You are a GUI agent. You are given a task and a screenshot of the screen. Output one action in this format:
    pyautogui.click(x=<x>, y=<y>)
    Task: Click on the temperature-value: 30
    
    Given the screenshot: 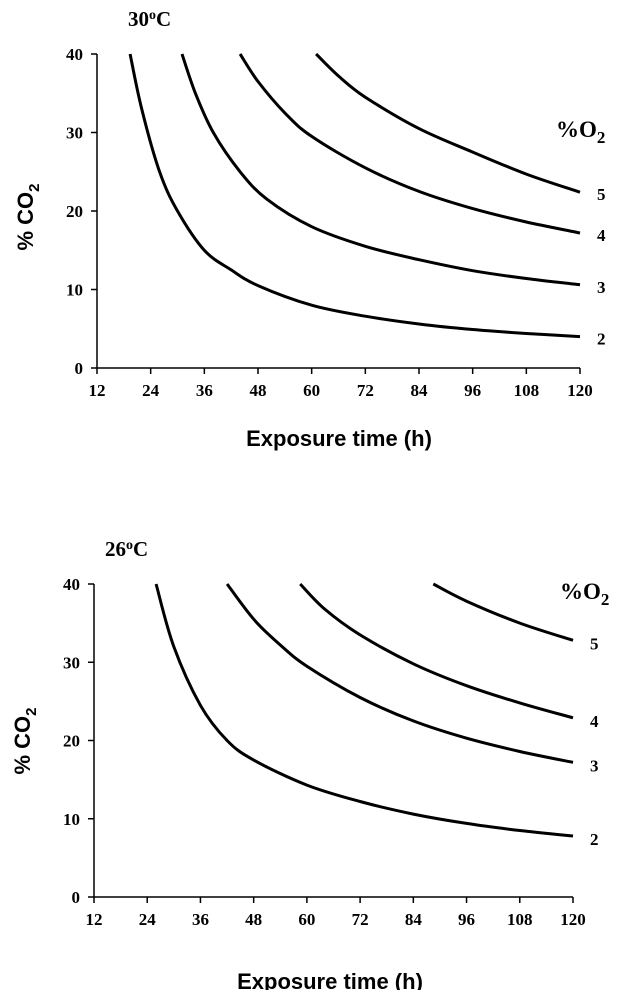 What is the action you would take?
    pyautogui.click(x=138, y=19)
    